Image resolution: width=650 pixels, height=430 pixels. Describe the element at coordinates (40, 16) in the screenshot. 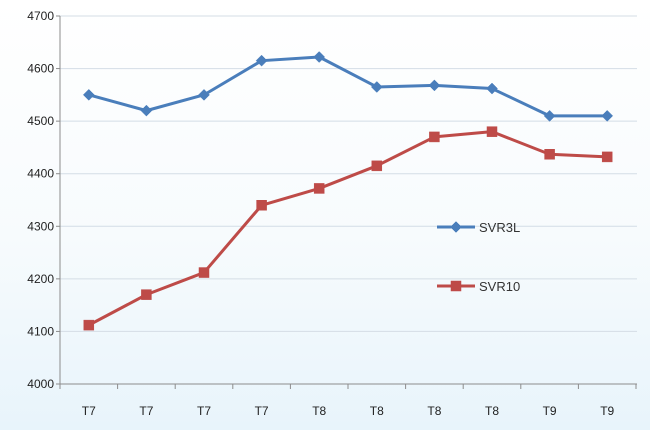

I see `y-tick-label: 4700` at that location.